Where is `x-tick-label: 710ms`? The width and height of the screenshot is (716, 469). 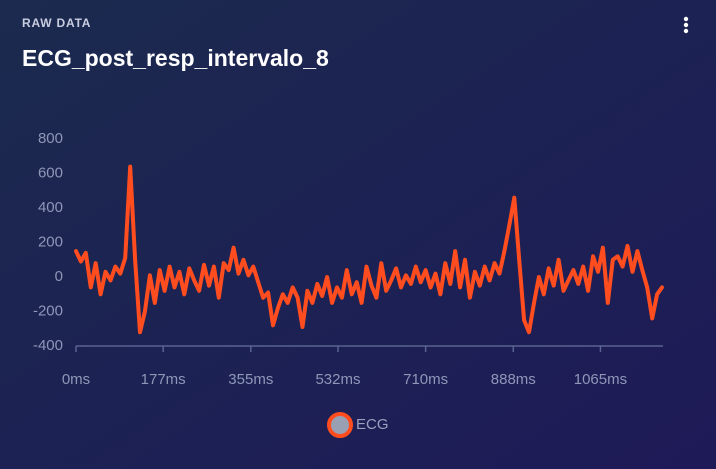
x-tick-label: 710ms is located at coordinates (425, 379).